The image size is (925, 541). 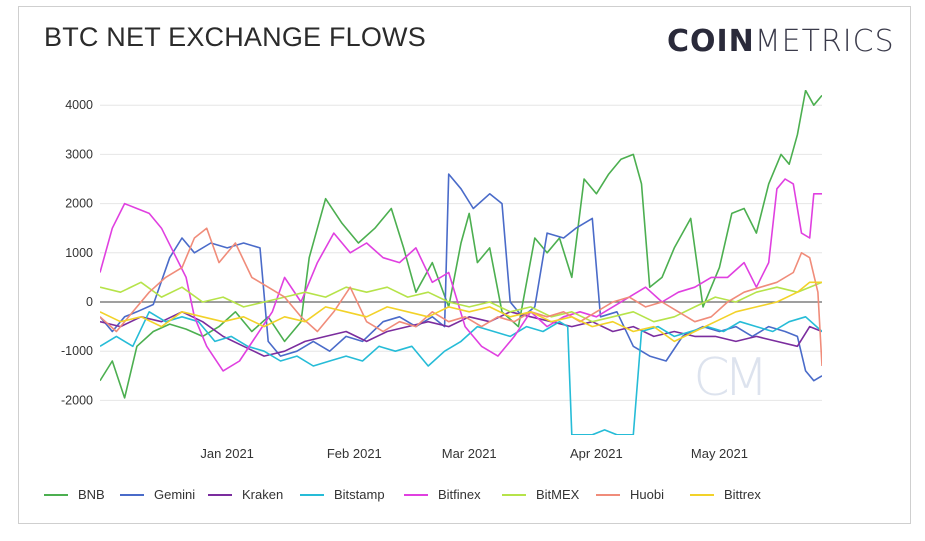 What do you see at coordinates (824, 41) in the screenshot?
I see `brand-logo-light: METRICS` at bounding box center [824, 41].